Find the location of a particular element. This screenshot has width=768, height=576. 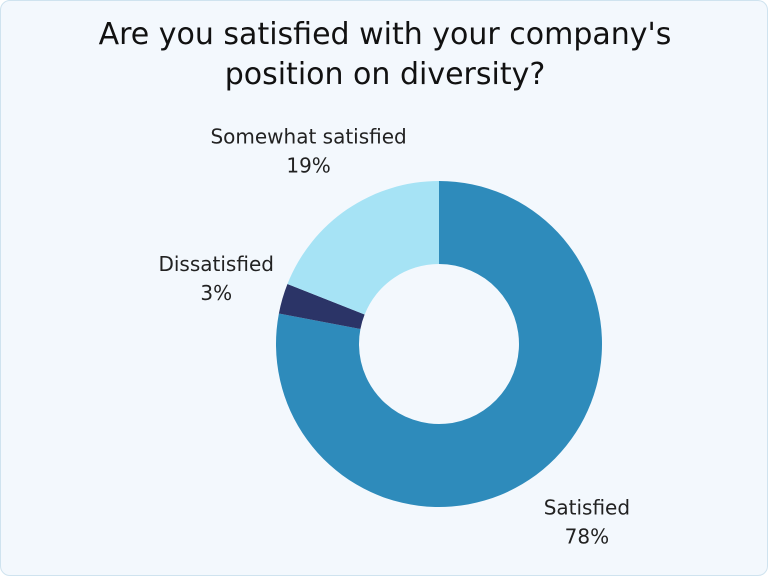

slice-label: Satisfied is located at coordinates (587, 507).